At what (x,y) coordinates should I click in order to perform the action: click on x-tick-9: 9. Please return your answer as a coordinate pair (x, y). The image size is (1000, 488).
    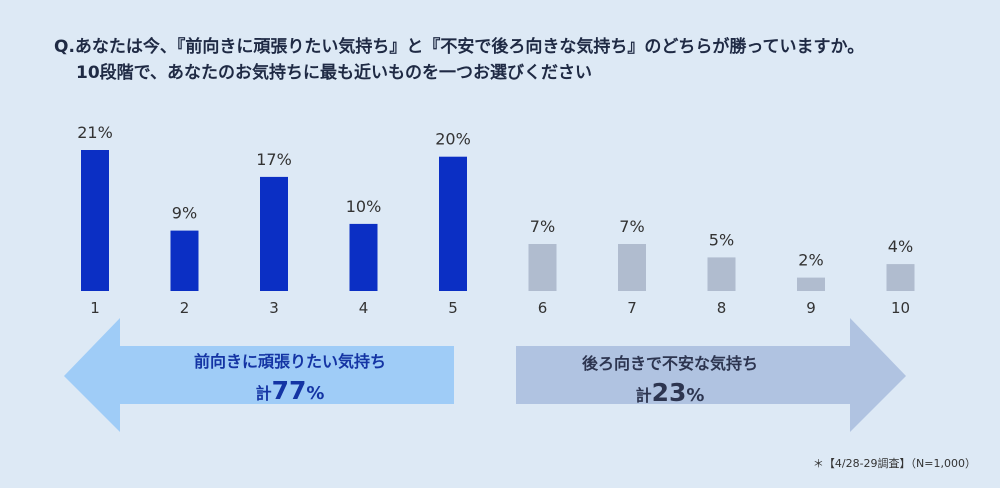
    Looking at the image, I should click on (811, 308).